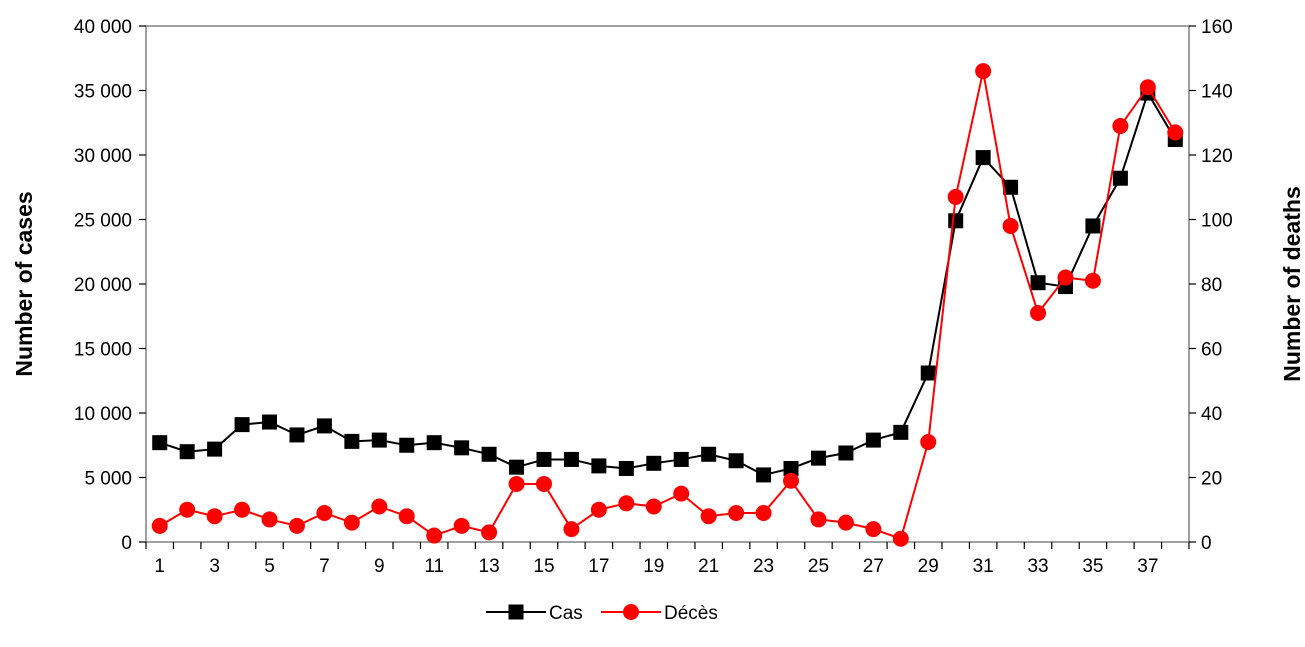 The height and width of the screenshot is (647, 1305). I want to click on x-tick-label: 15, so click(543, 566).